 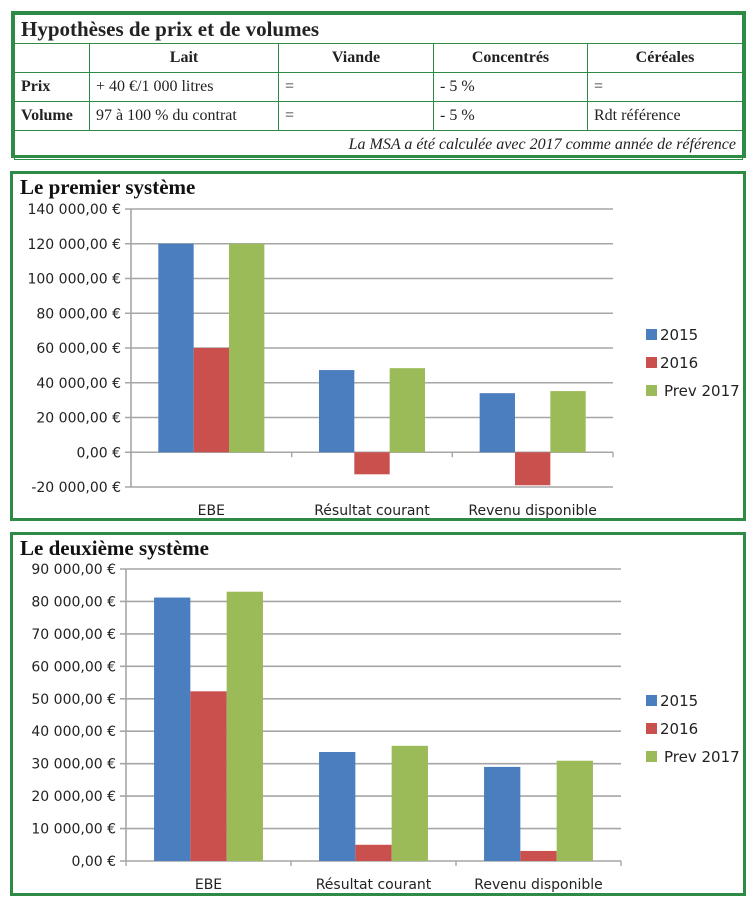 What do you see at coordinates (184, 116) in the screenshot?
I see `table-cell: 97 à 100 % du contrat` at bounding box center [184, 116].